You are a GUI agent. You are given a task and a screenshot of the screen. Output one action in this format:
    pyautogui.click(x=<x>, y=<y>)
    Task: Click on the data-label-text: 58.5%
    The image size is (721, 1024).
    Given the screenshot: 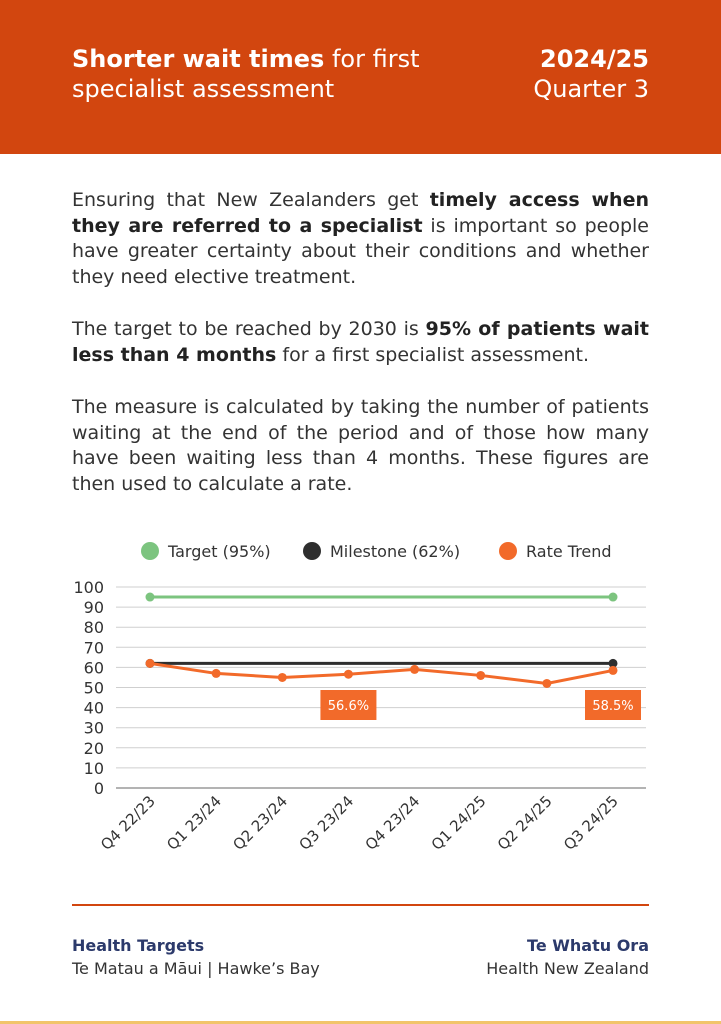 What is the action you would take?
    pyautogui.click(x=612, y=706)
    